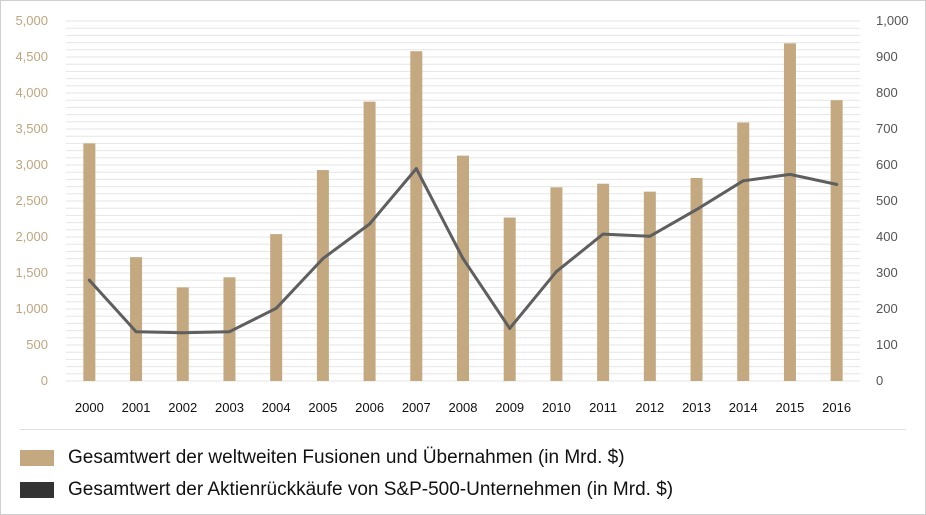 This screenshot has width=926, height=515. I want to click on right-tick-label: 400, so click(887, 236).